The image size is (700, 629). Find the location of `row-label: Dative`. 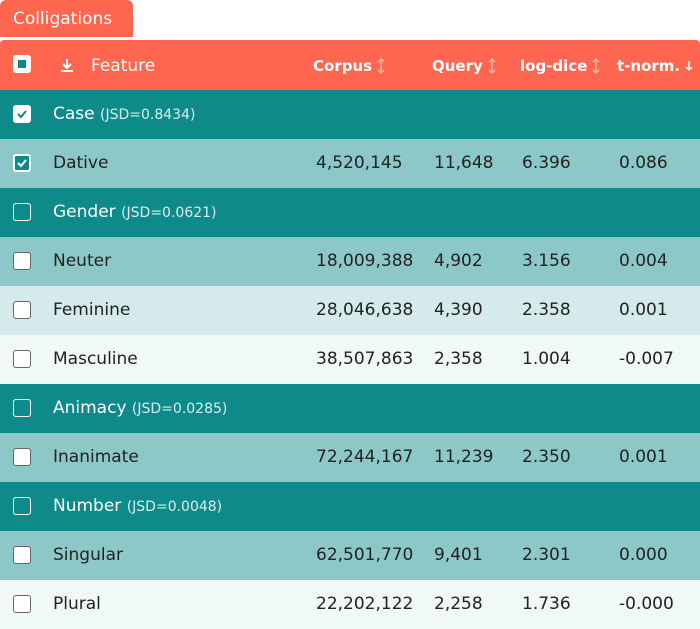

row-label: Dative is located at coordinates (80, 163).